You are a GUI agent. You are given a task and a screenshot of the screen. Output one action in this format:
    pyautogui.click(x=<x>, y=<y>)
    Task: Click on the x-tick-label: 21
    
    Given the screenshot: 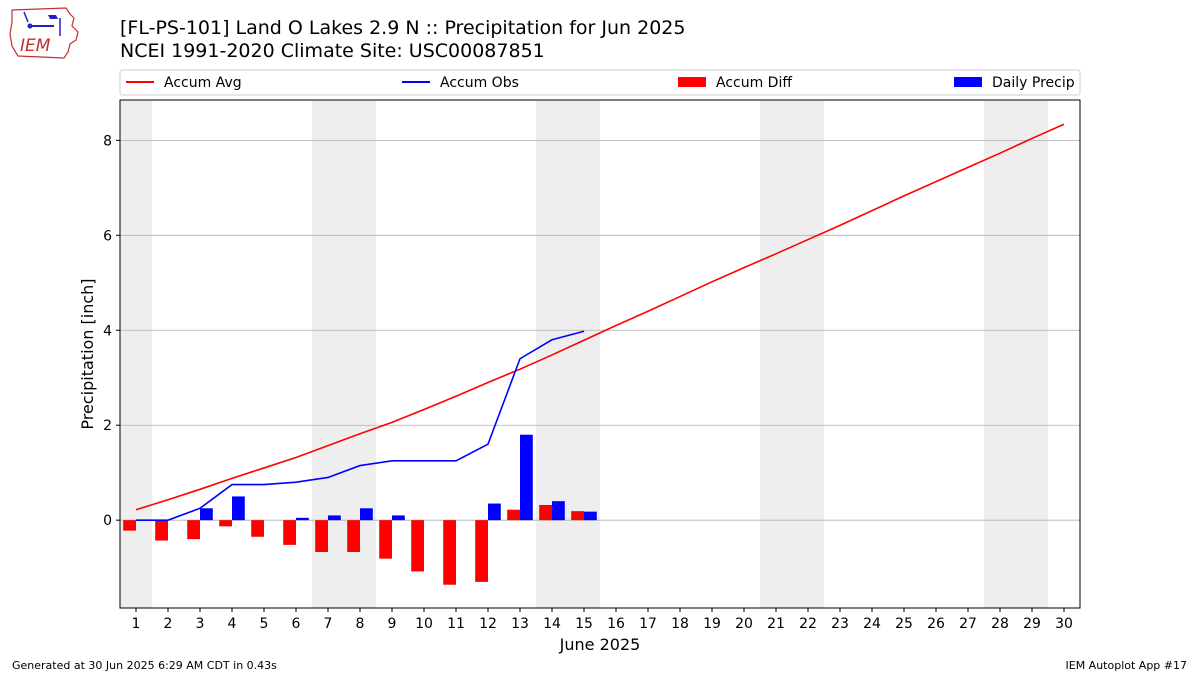 What is the action you would take?
    pyautogui.click(x=776, y=624)
    